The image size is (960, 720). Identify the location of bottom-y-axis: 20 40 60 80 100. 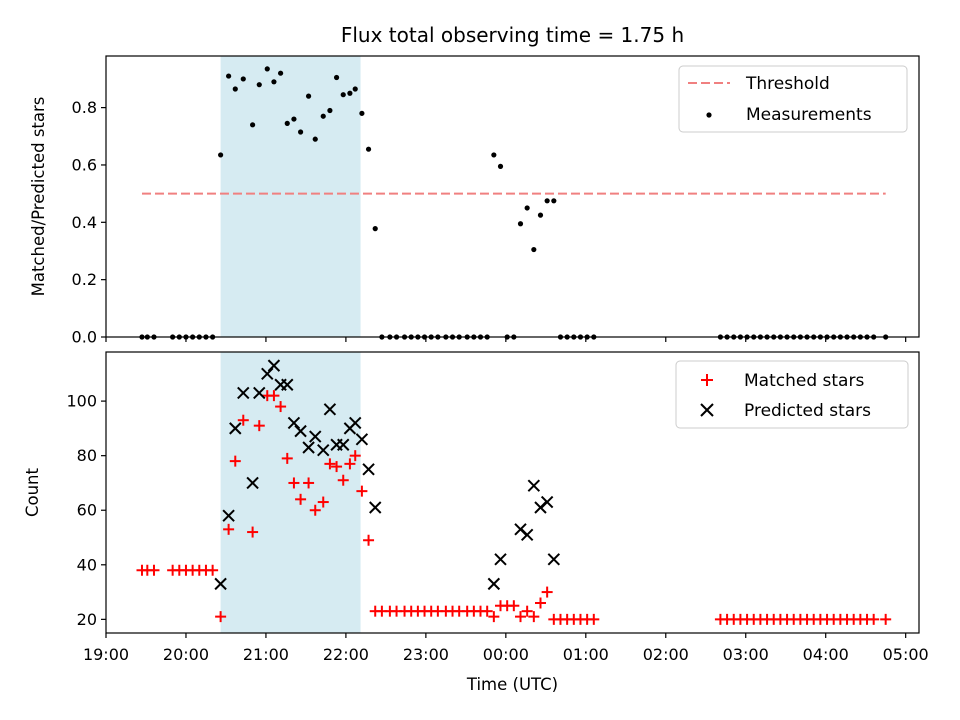
(86, 510).